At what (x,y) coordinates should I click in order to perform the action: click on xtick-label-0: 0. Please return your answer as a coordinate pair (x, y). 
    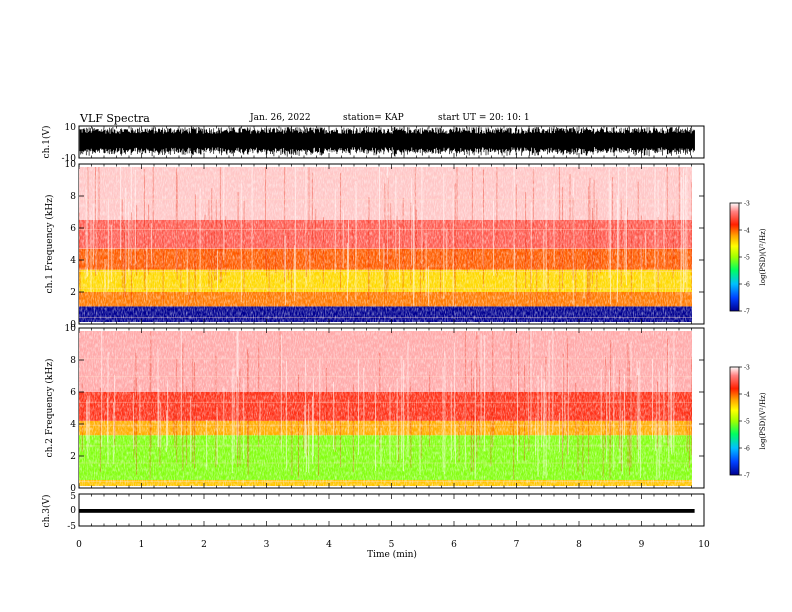
    Looking at the image, I should click on (79, 545).